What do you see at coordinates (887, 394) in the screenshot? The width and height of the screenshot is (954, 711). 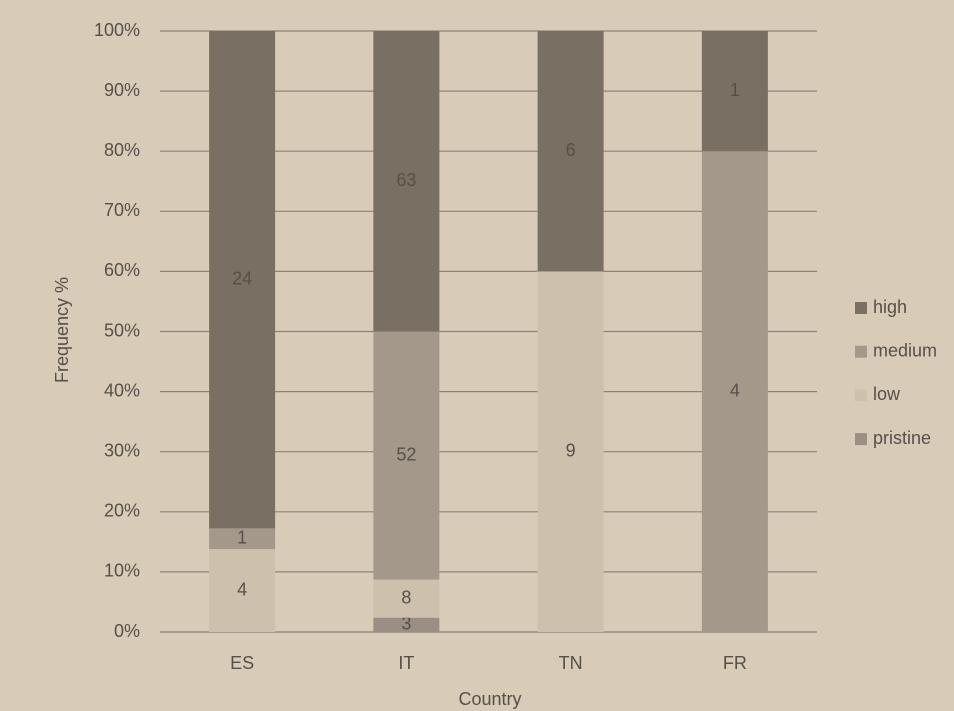 I see `legend-label: low` at bounding box center [887, 394].